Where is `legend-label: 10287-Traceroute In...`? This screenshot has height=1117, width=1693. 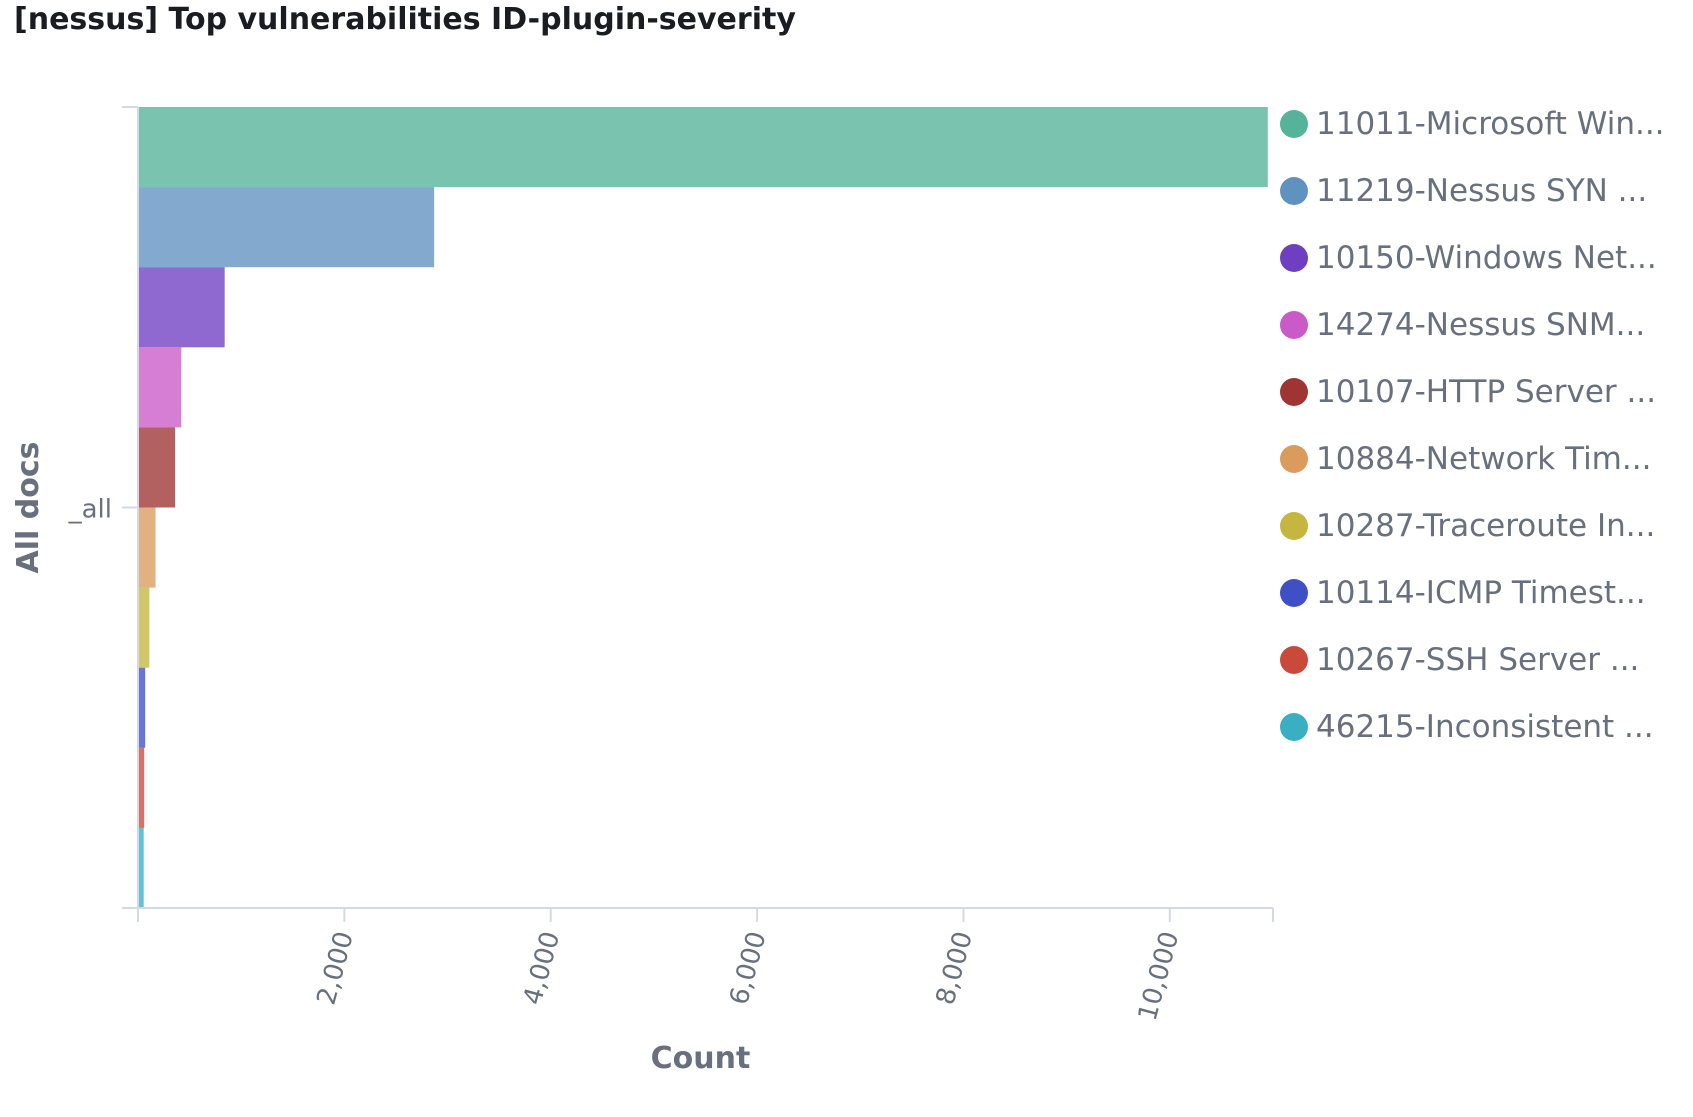
legend-label: 10287-Traceroute In... is located at coordinates (1486, 525).